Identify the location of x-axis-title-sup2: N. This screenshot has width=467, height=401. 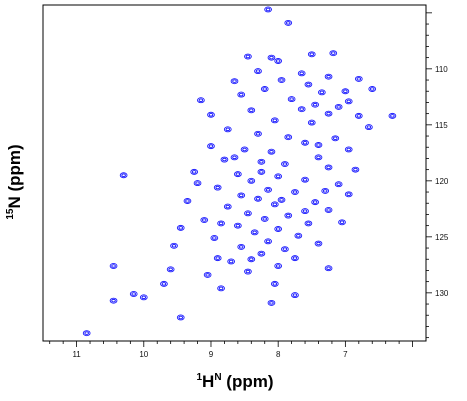
(217, 377).